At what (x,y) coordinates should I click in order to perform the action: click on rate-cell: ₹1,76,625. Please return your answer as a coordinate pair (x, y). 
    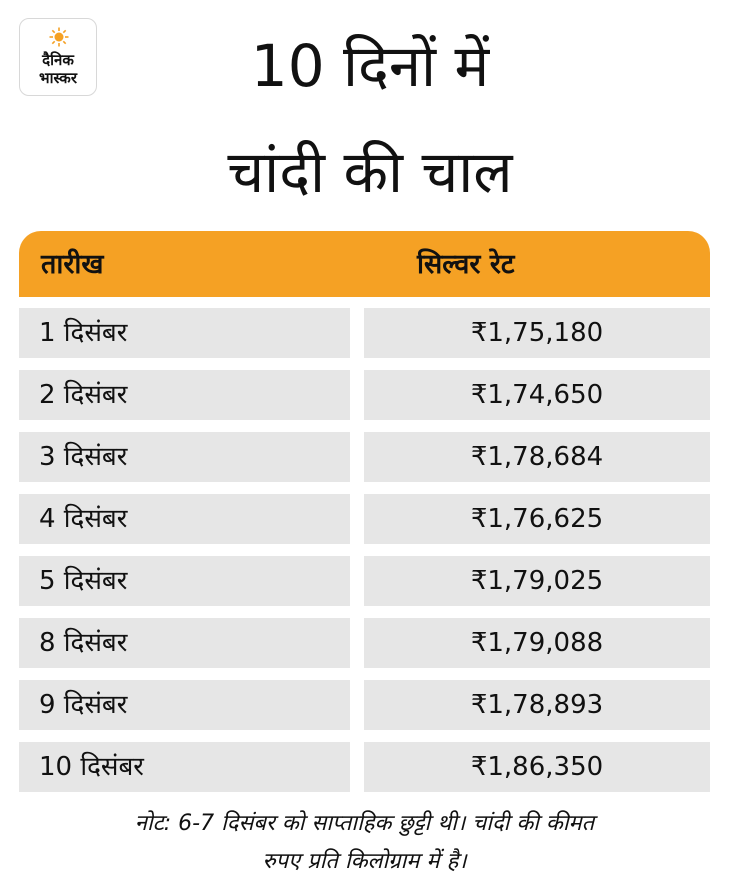
    Looking at the image, I should click on (537, 519).